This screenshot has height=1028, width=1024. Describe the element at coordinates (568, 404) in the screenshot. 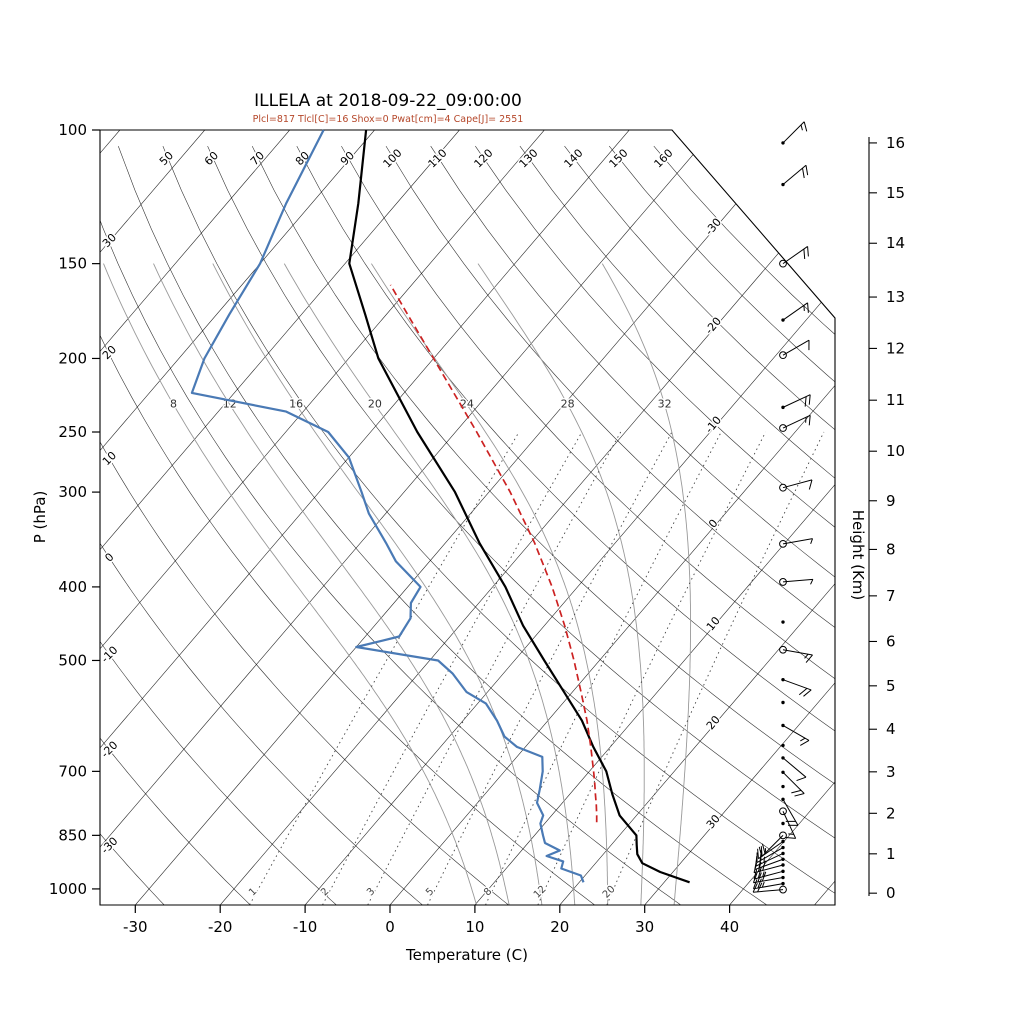

I see `moist-adiabat-label: 28` at that location.